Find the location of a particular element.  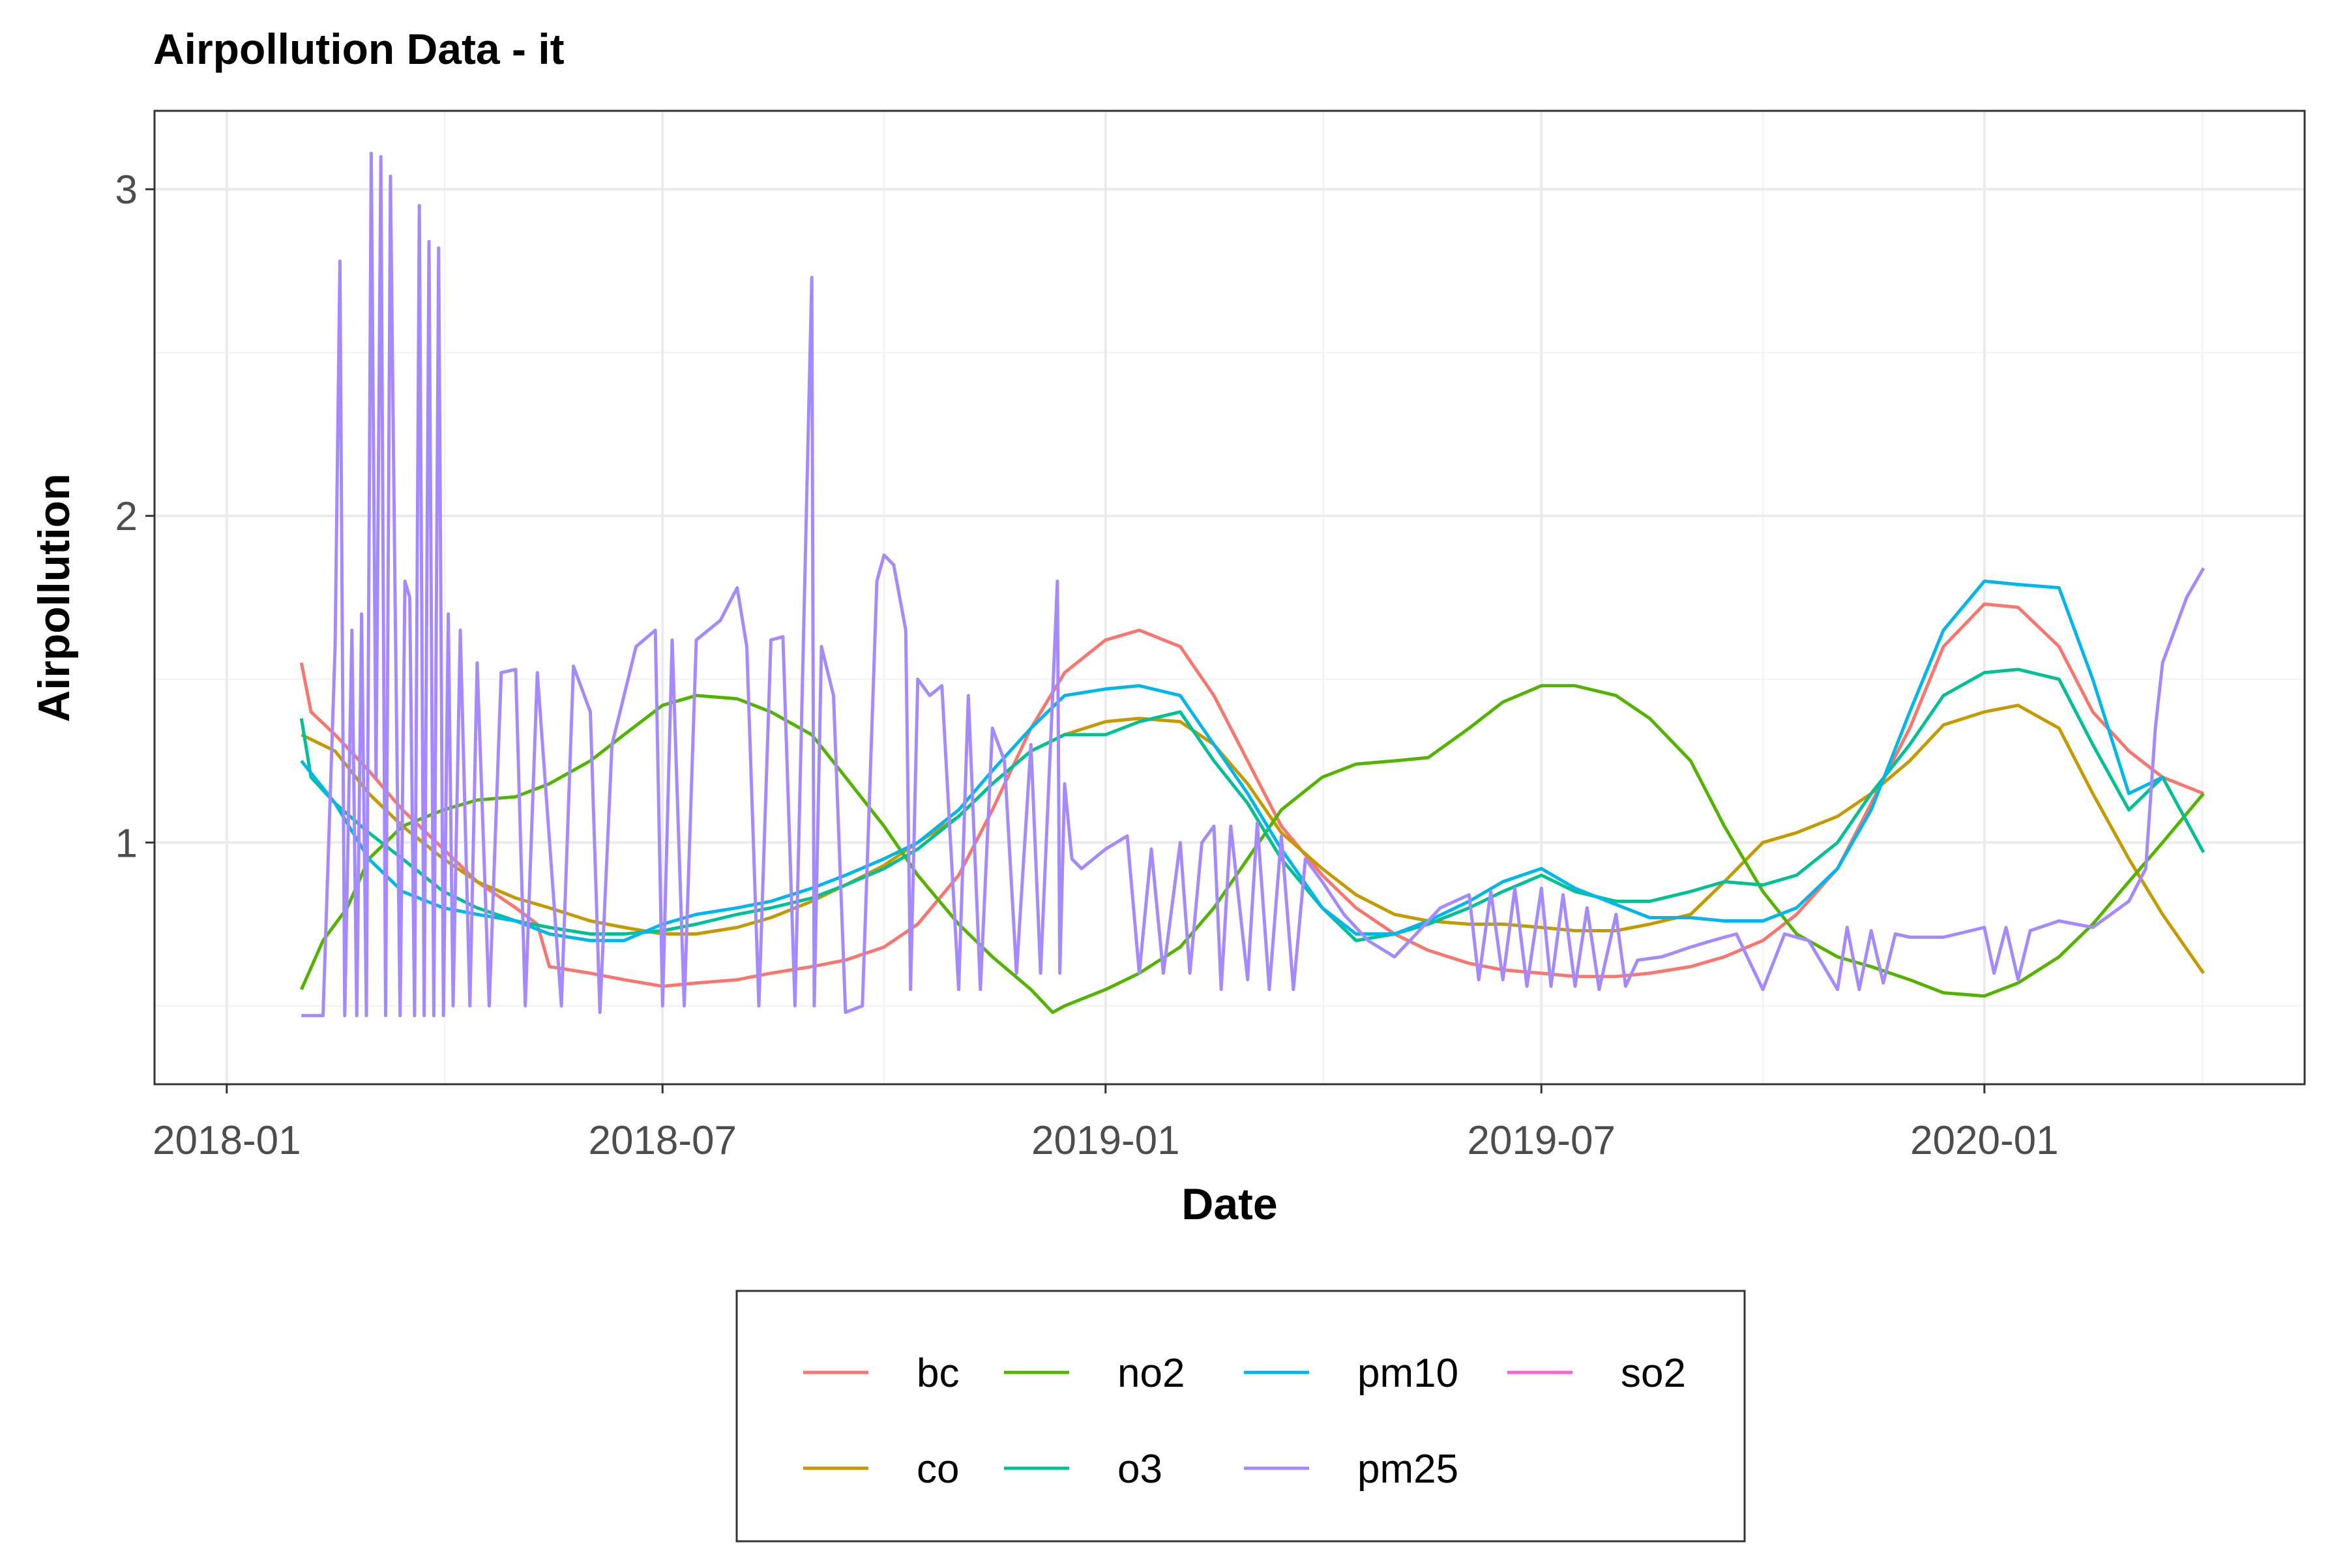

legend-label-pm10: pm10 is located at coordinates (1407, 1374).